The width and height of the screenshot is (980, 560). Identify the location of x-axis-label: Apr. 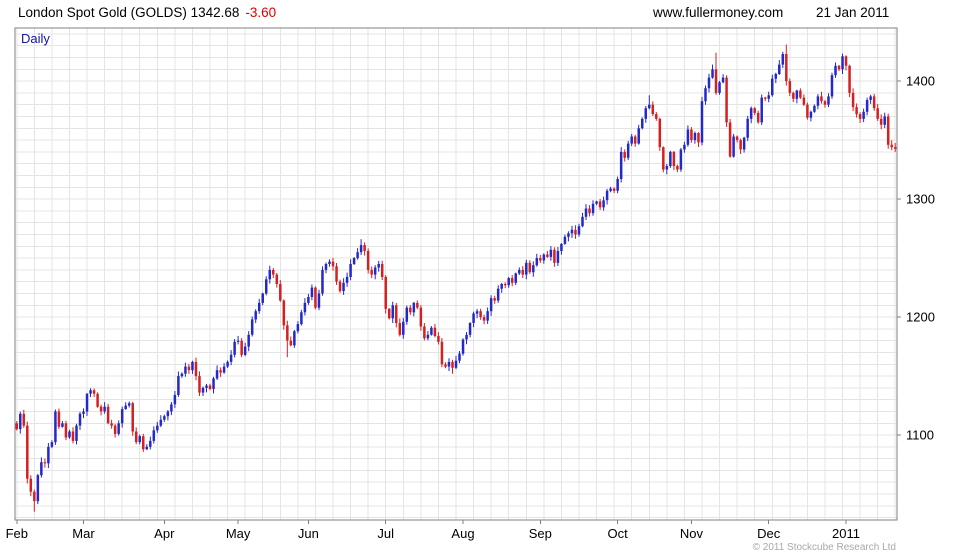
(164, 533).